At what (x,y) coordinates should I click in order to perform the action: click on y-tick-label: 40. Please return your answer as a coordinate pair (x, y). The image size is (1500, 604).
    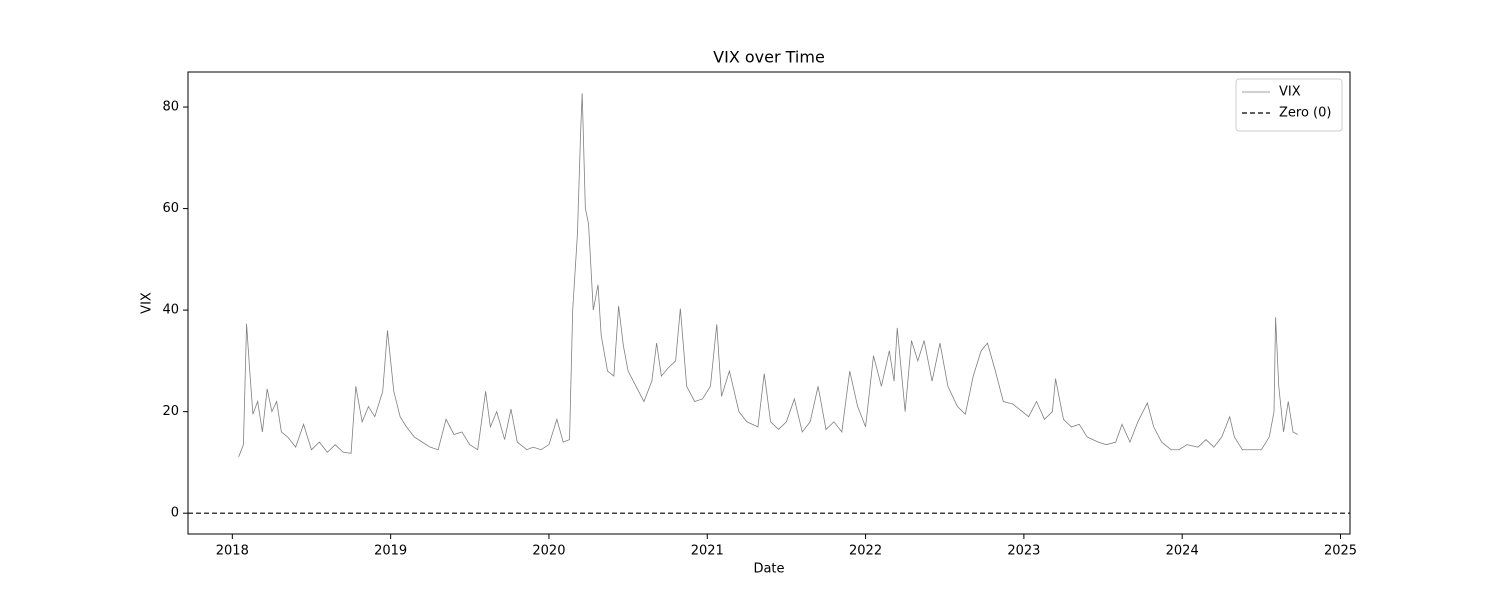
    Looking at the image, I should click on (170, 310).